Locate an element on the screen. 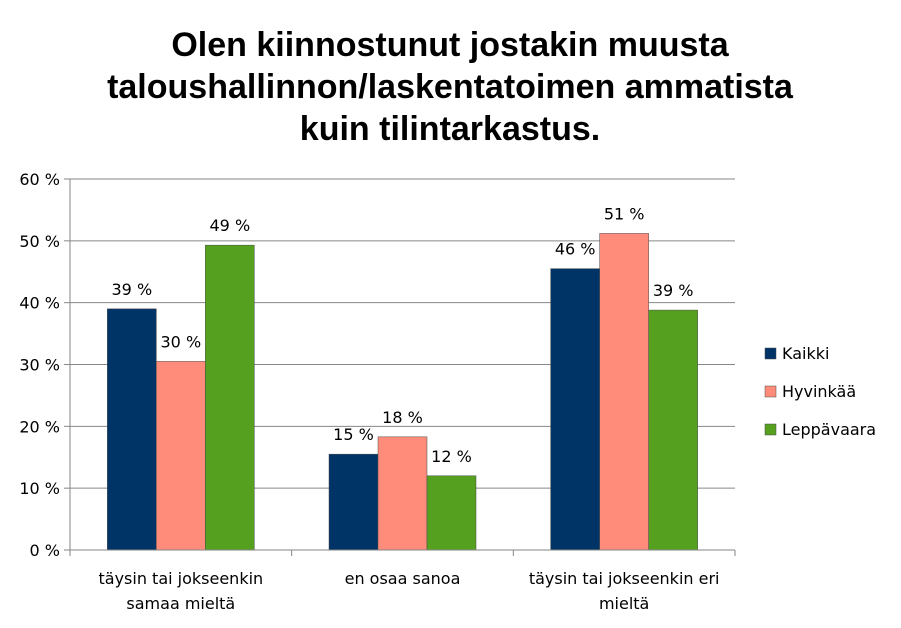  data-label: 18 % is located at coordinates (402, 417).